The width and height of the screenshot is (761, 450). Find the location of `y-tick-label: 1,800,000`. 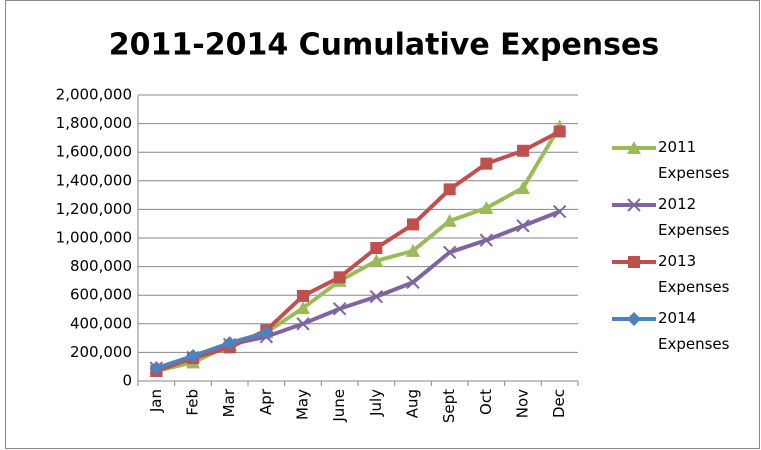

y-tick-label: 1,800,000 is located at coordinates (94, 123).